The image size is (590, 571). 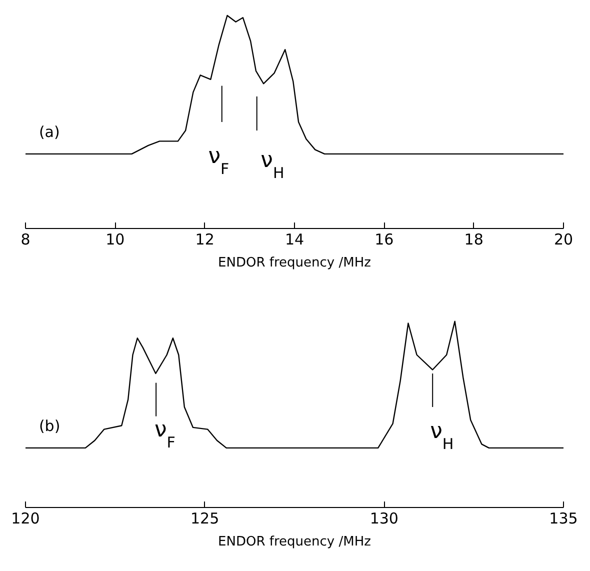 What do you see at coordinates (25, 239) in the screenshot?
I see `x-tick-label: 8` at bounding box center [25, 239].